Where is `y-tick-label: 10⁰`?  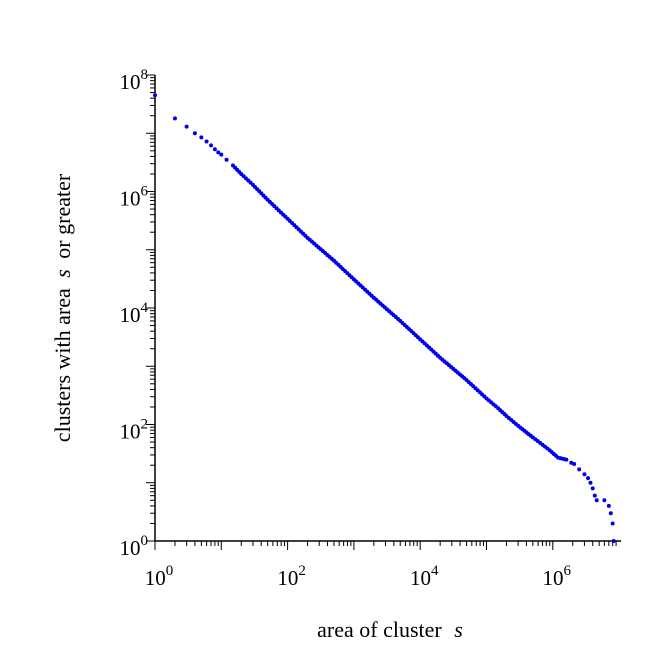
y-tick-label: 10⁰ is located at coordinates (134, 546).